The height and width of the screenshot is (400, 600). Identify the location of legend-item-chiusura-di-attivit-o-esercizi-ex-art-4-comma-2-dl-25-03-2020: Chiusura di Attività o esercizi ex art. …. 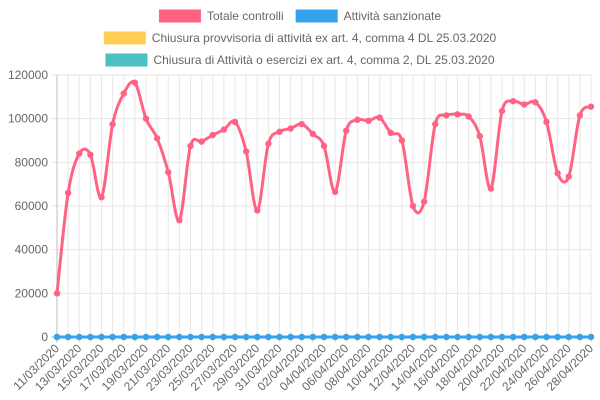
(300, 60).